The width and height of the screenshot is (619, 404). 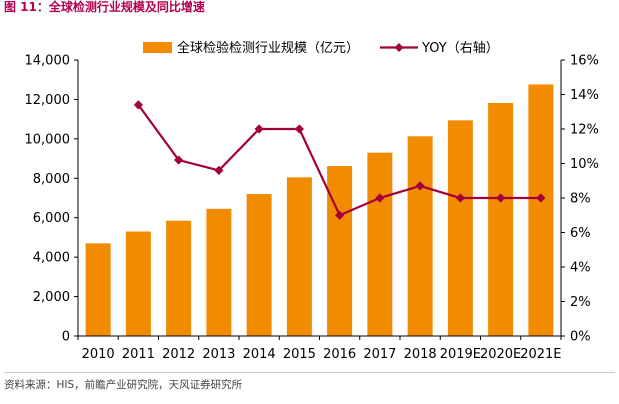 What do you see at coordinates (500, 354) in the screenshot?
I see `x-tick-label: 2020E` at bounding box center [500, 354].